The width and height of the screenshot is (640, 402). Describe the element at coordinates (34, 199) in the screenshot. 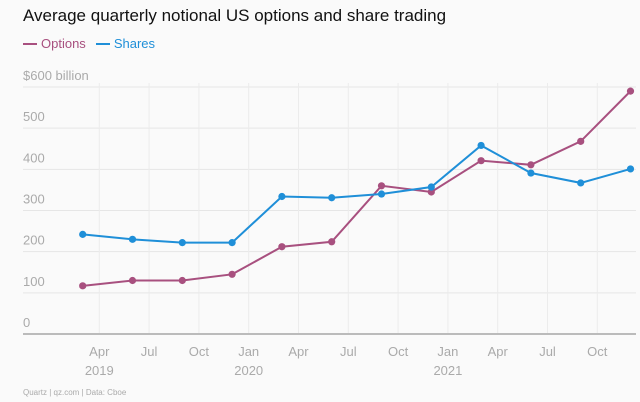

I see `y-tick-label: 300` at that location.